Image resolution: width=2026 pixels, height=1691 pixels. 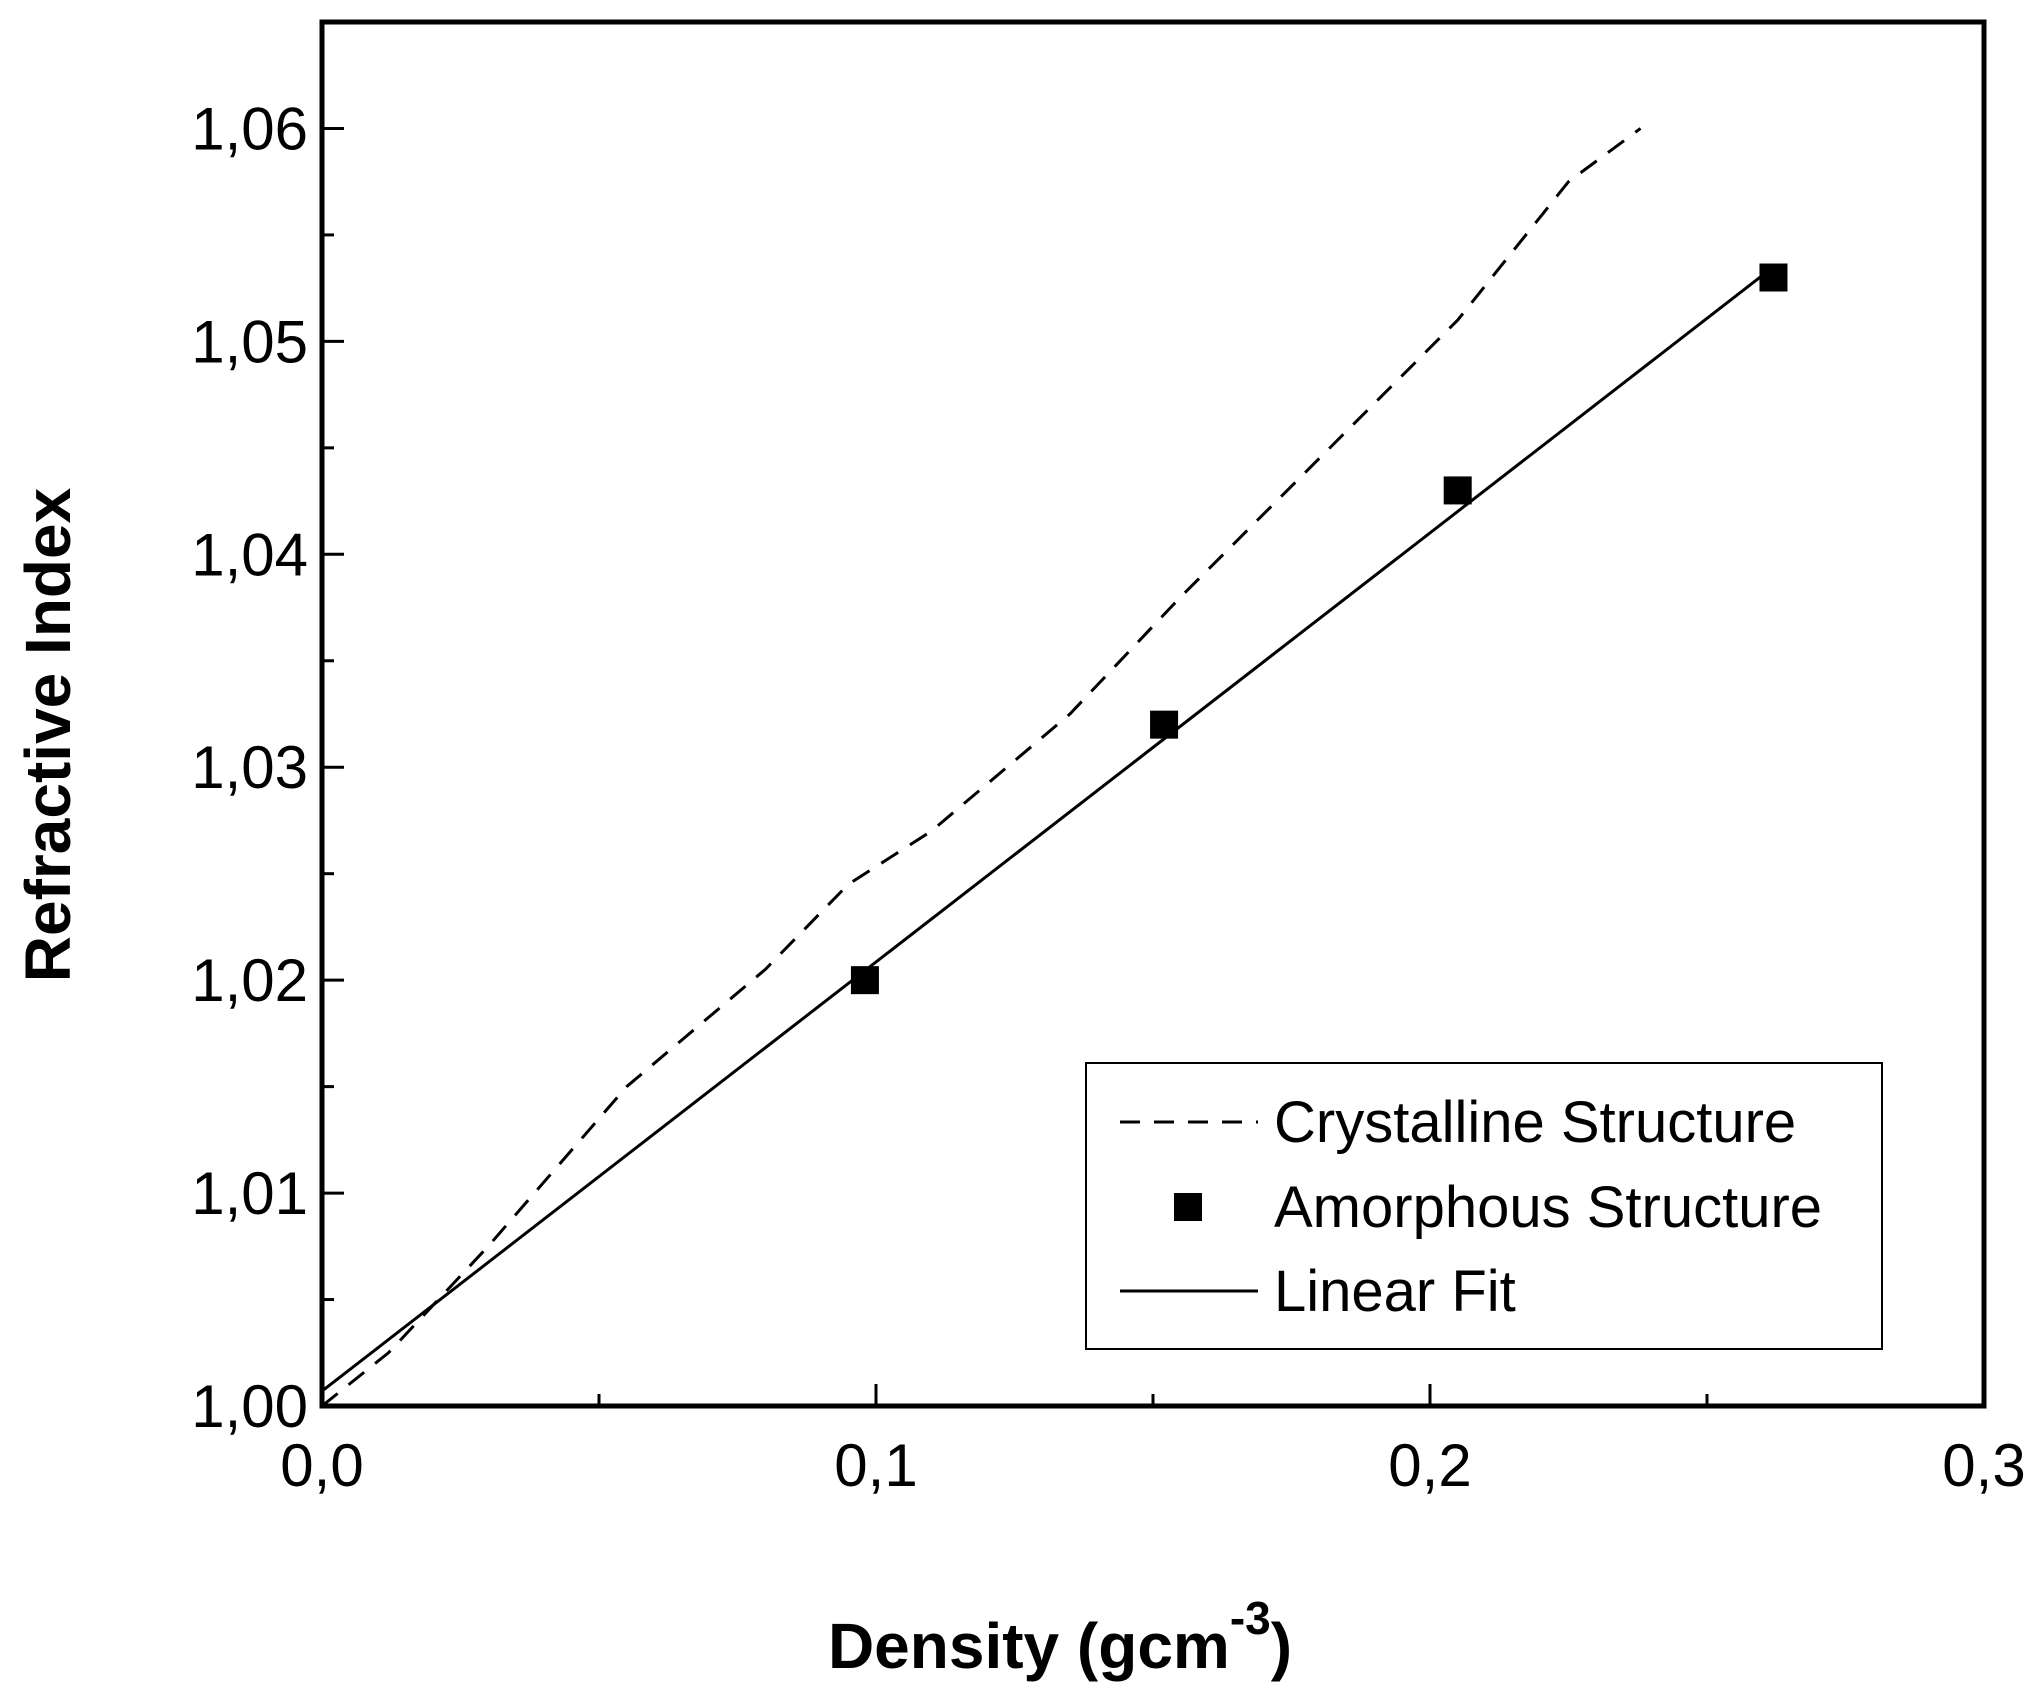 I want to click on y-tick-label: 1,00, so click(x=249, y=1406).